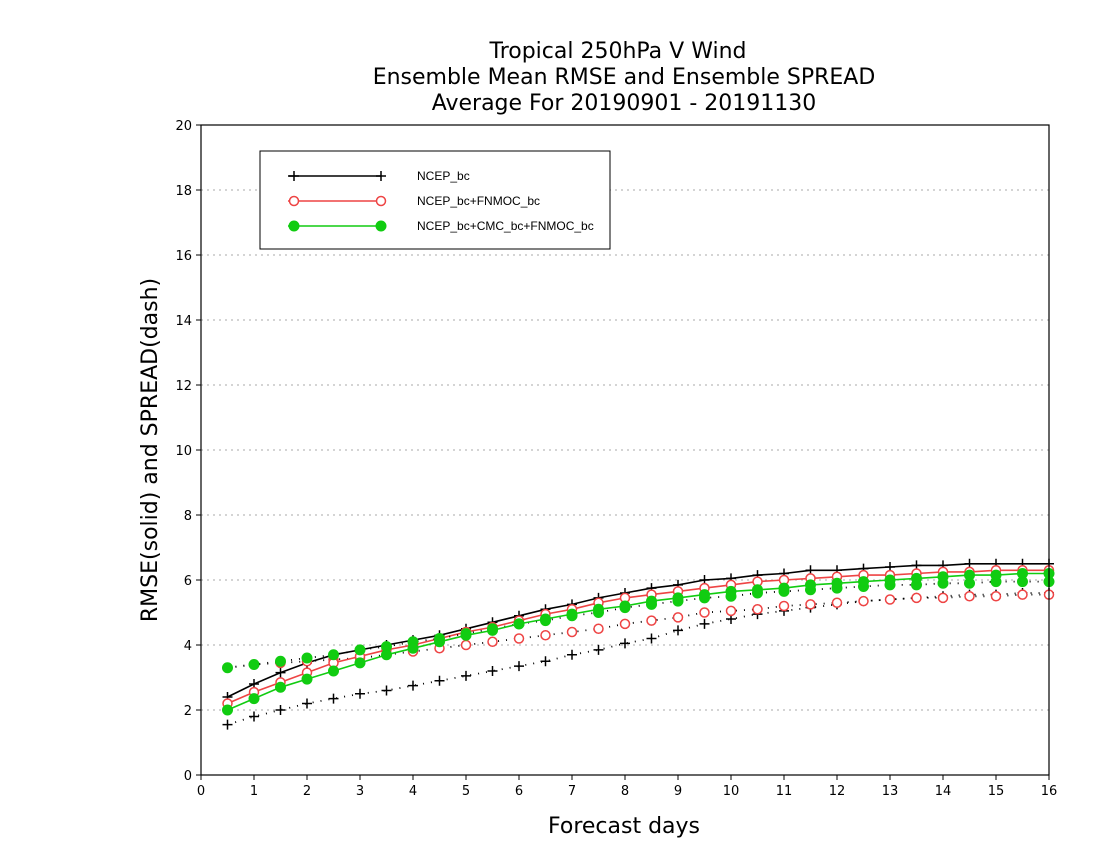 The height and width of the screenshot is (850, 1100). What do you see at coordinates (201, 791) in the screenshot?
I see `x-tick-label: 0` at bounding box center [201, 791].